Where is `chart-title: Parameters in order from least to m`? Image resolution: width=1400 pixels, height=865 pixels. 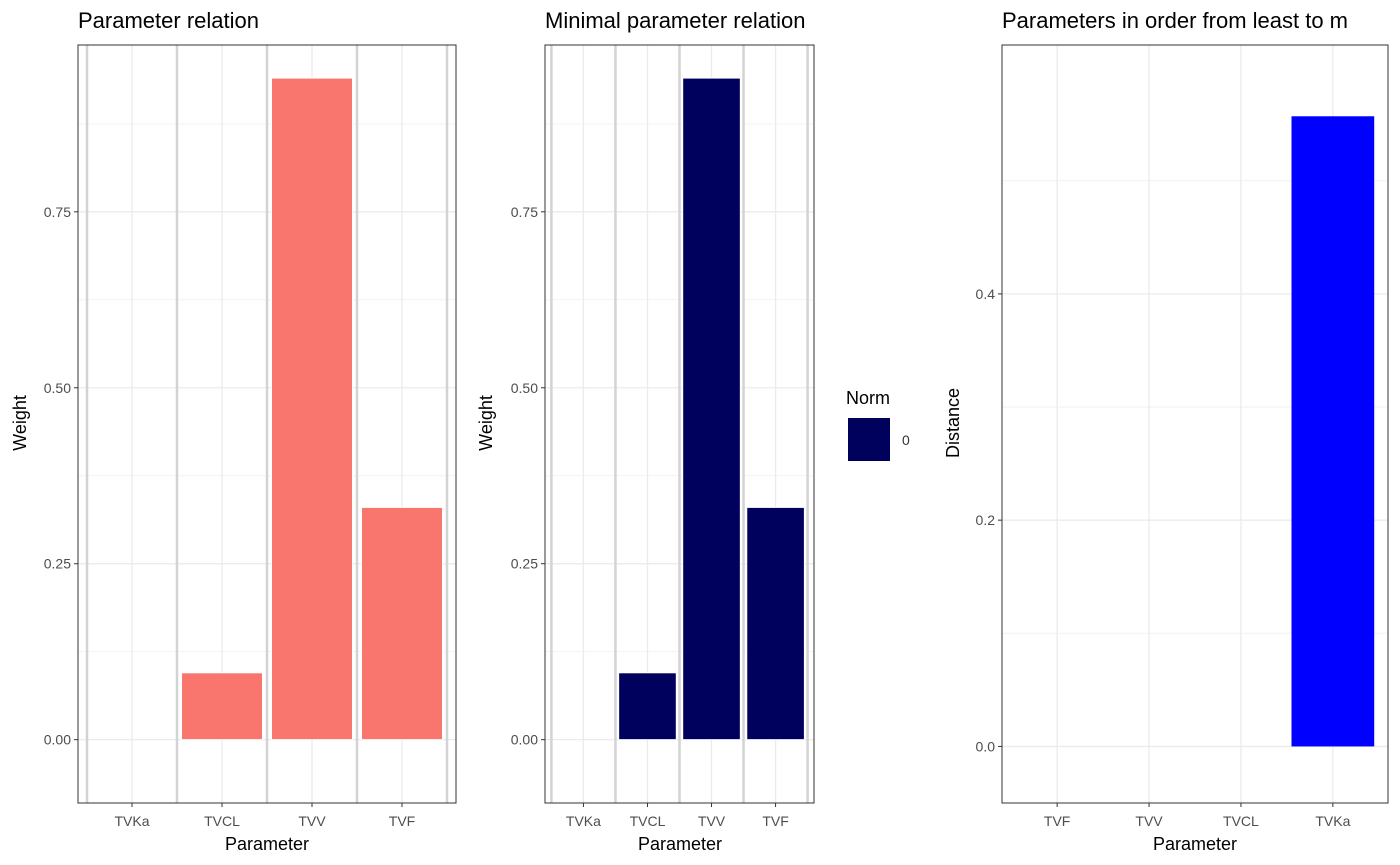 chart-title: Parameters in order from least to m is located at coordinates (1175, 20).